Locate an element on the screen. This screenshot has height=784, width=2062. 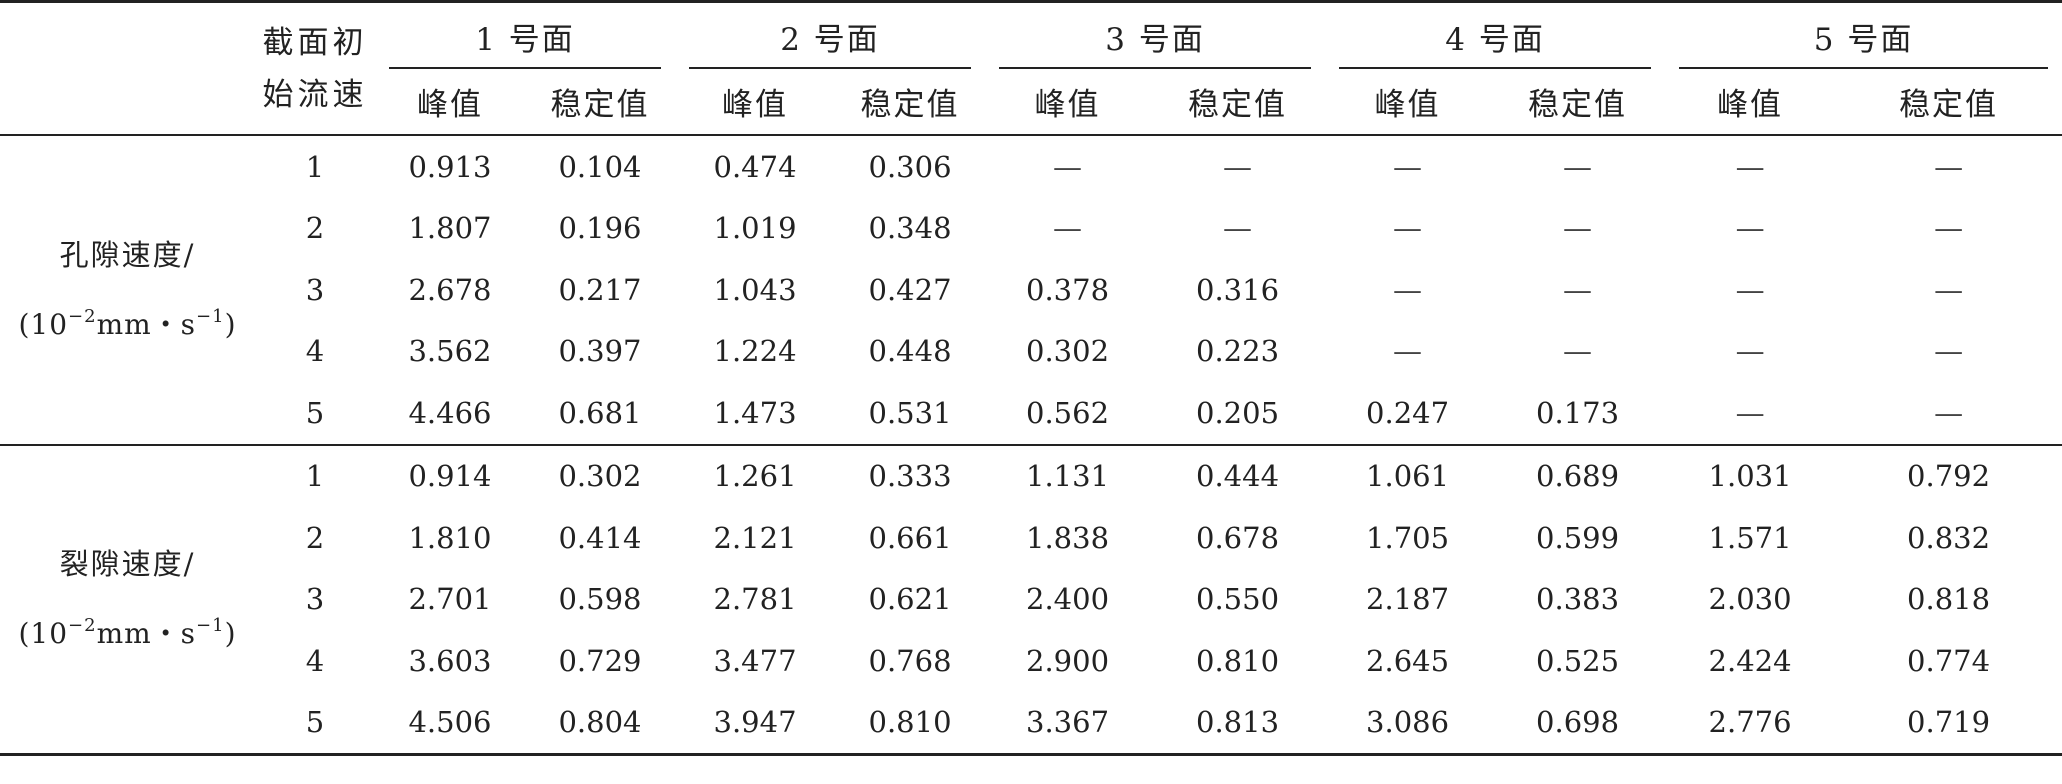
peak-value-cell: 2.645 is located at coordinates (1408, 660).